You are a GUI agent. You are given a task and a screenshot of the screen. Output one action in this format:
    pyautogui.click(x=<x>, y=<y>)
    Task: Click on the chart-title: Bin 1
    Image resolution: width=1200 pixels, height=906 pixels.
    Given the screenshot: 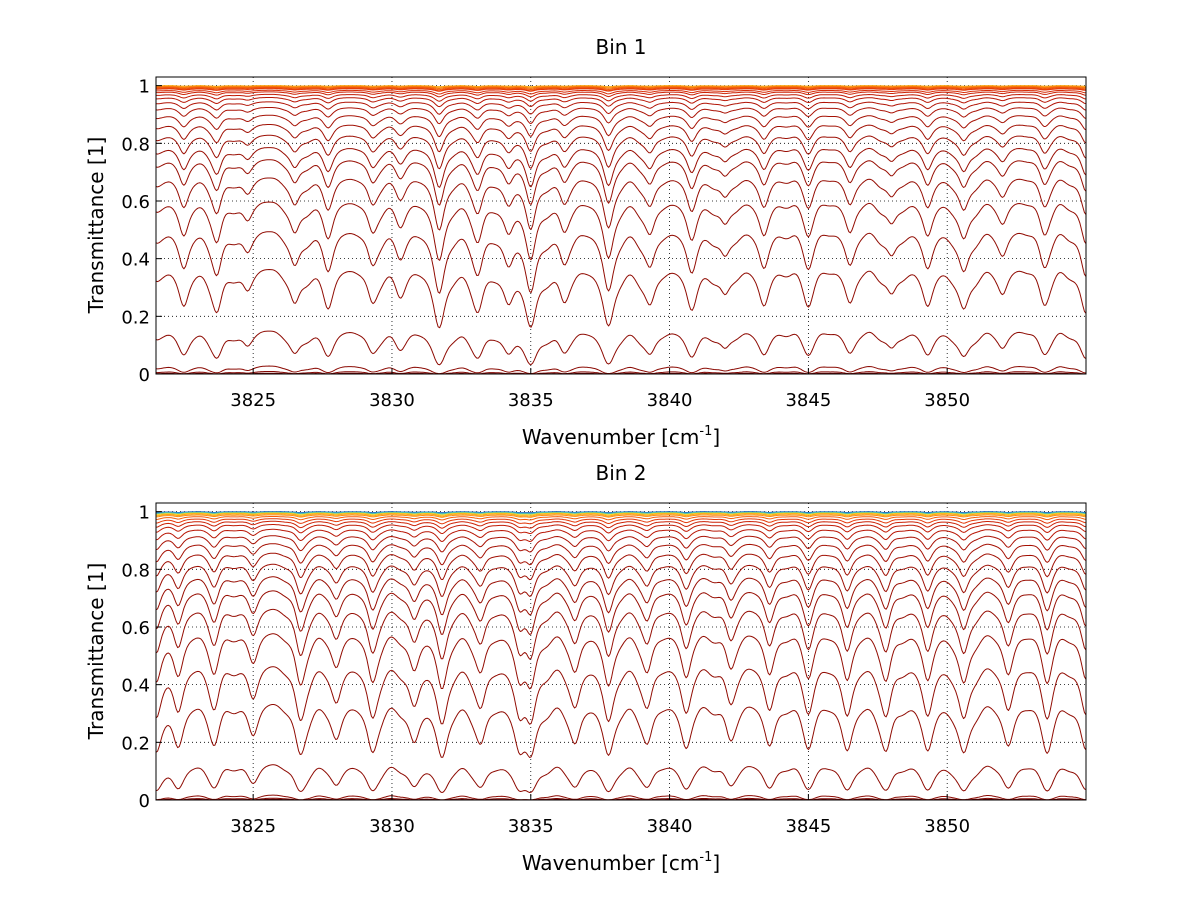 What is the action you would take?
    pyautogui.click(x=620, y=47)
    